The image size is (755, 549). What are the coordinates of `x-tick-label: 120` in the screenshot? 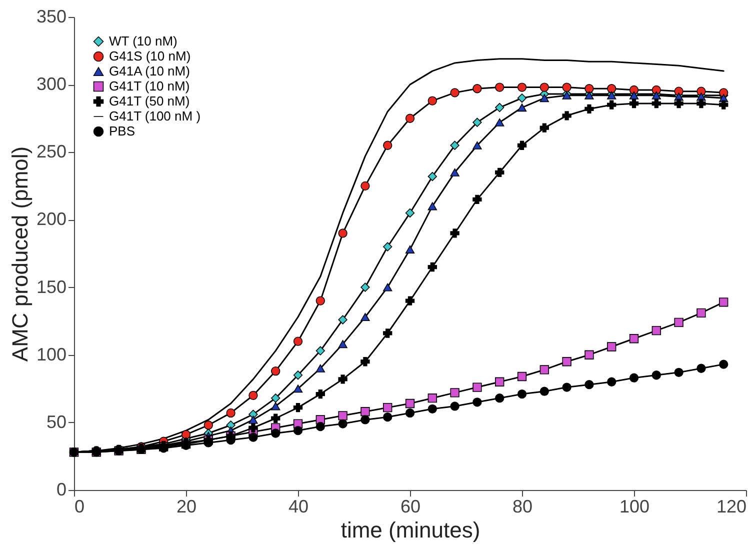 It's located at (731, 506).